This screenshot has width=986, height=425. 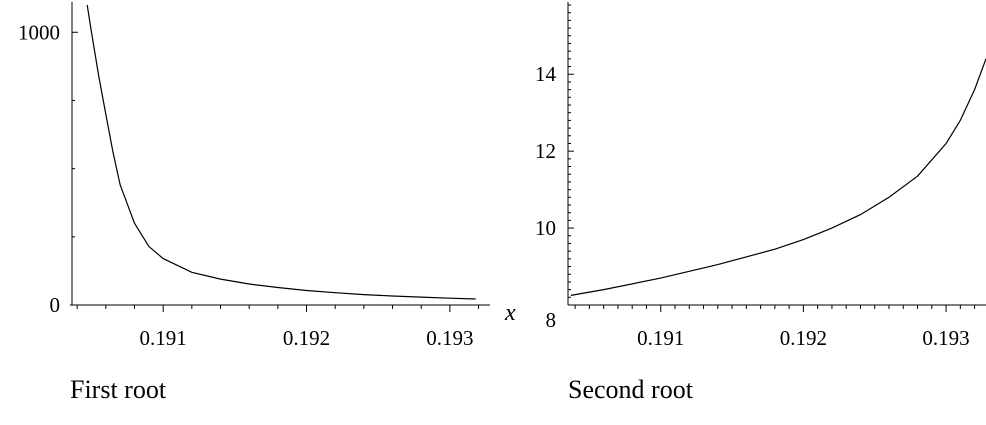 What do you see at coordinates (545, 228) in the screenshot?
I see `y-tick-label: 10` at bounding box center [545, 228].